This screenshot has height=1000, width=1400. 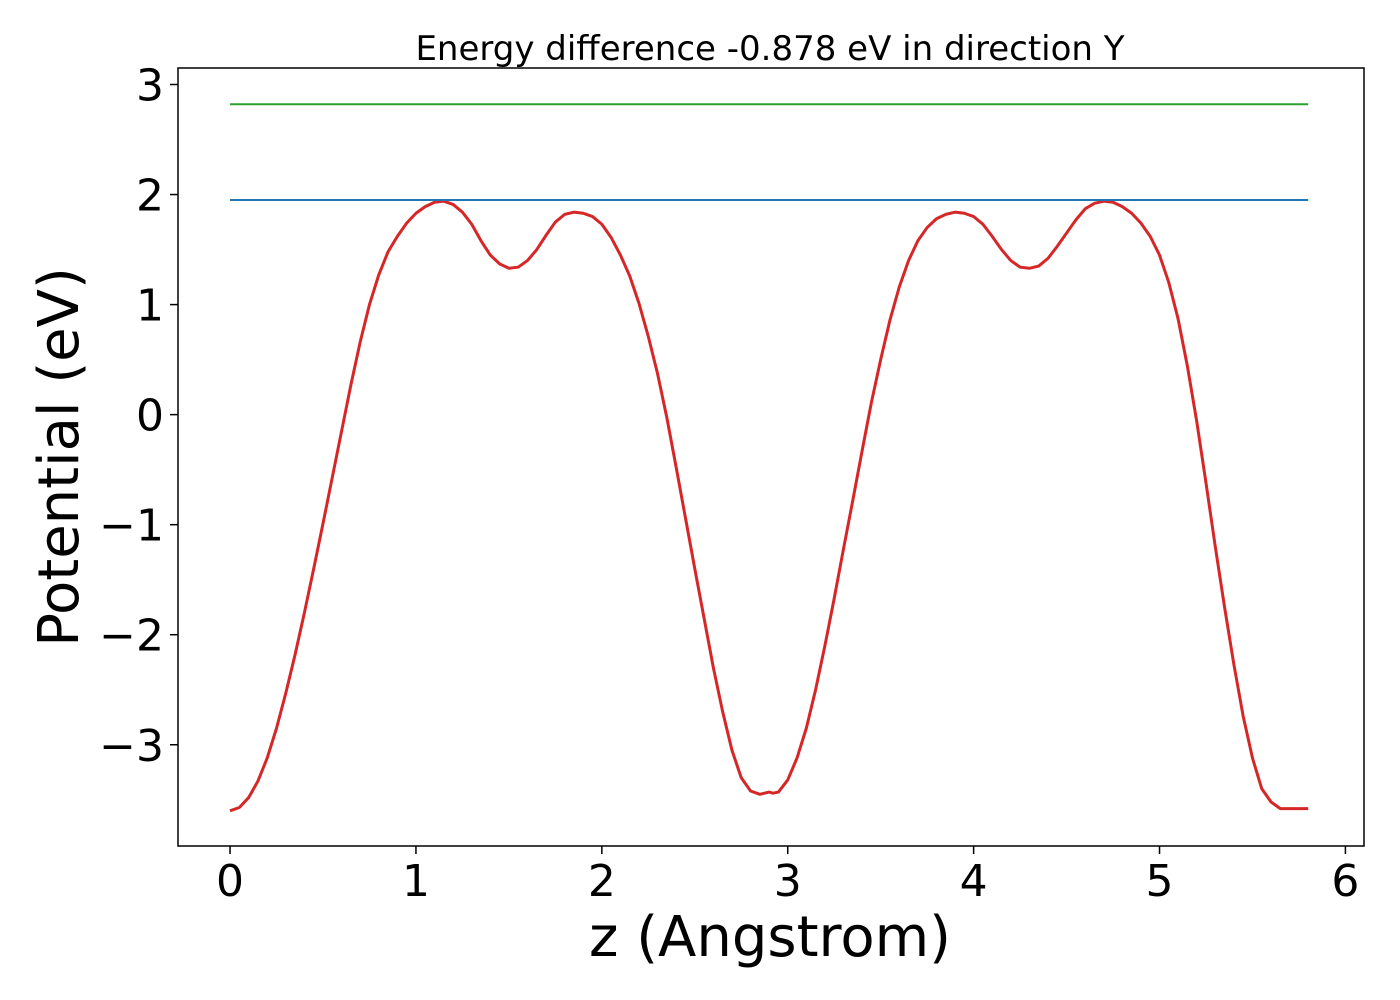 I want to click on x-tick-label: 6, so click(x=1345, y=881).